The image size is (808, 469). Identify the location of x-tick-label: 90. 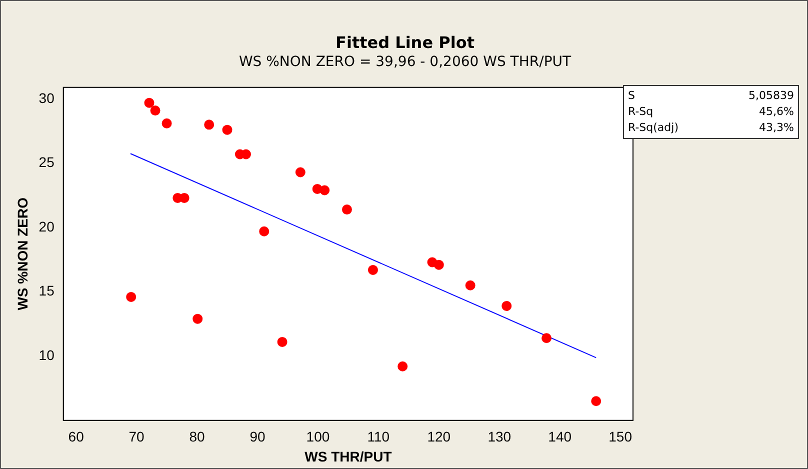
(258, 436).